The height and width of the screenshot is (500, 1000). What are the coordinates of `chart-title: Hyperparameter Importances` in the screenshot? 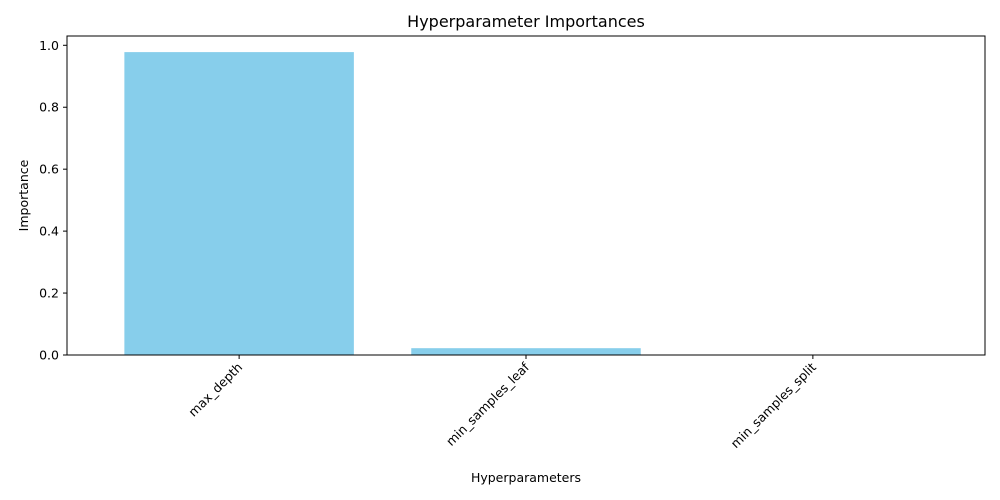 It's located at (526, 21).